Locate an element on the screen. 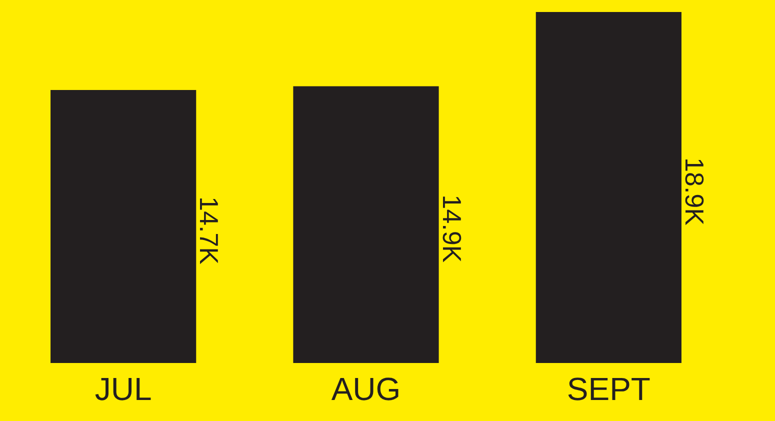  x-tick-label: JUL is located at coordinates (123, 389).